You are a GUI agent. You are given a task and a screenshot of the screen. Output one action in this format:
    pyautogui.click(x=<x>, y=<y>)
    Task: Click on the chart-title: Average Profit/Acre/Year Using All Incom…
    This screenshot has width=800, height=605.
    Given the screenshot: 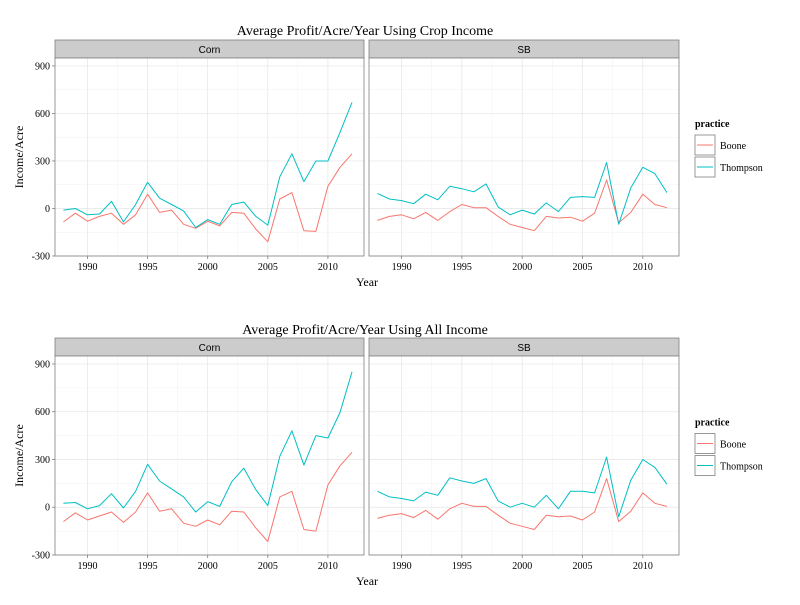 What is the action you would take?
    pyautogui.click(x=365, y=330)
    